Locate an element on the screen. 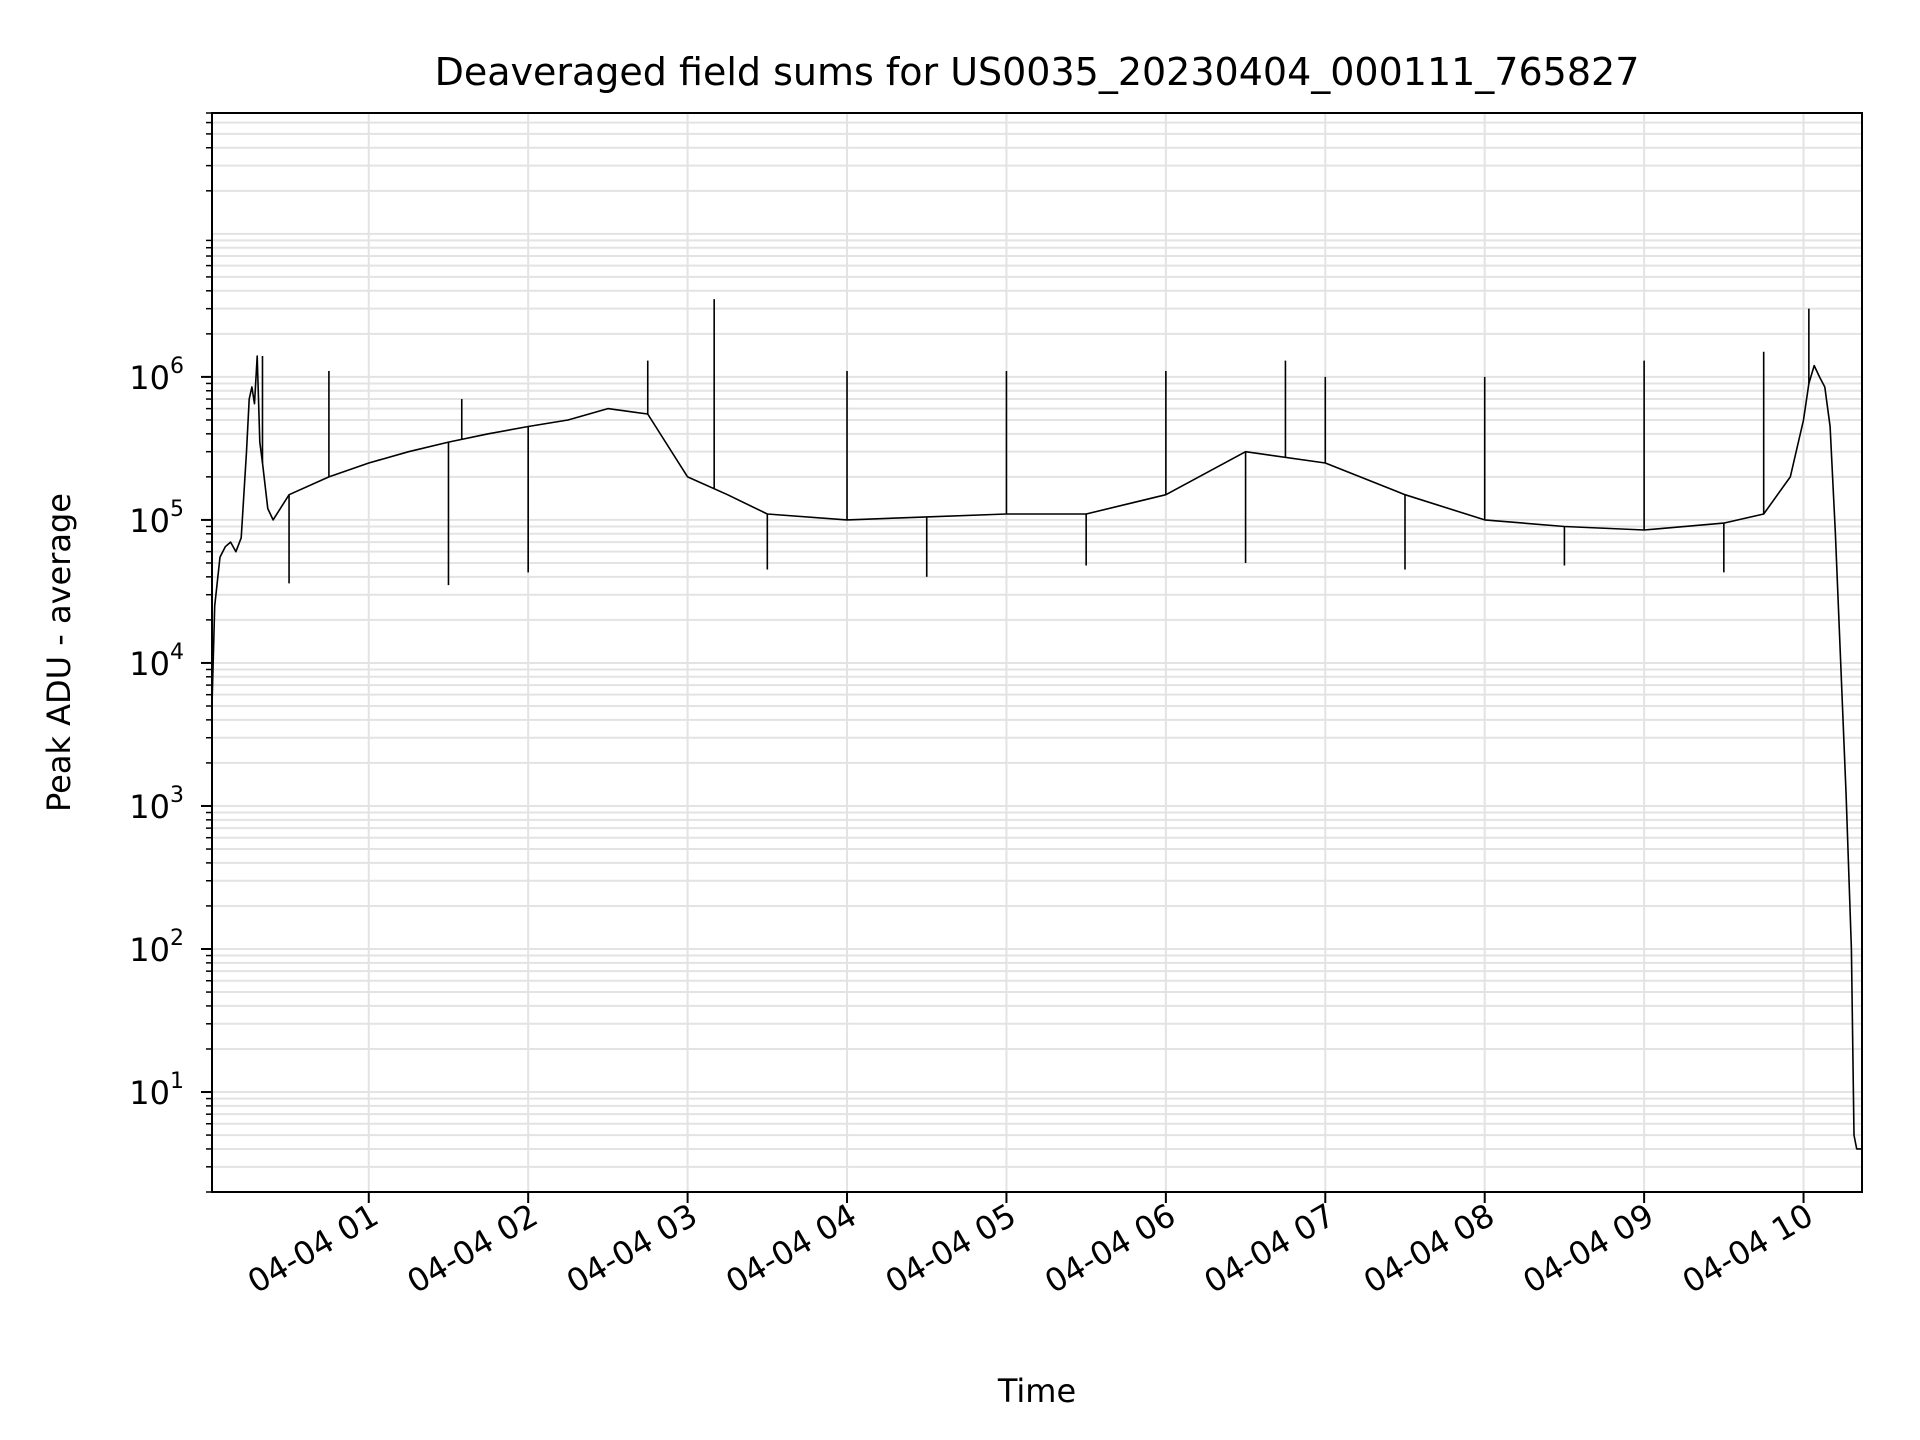 The image size is (1920, 1440). y-axis-label: Peak ADU - average is located at coordinates (59, 652).